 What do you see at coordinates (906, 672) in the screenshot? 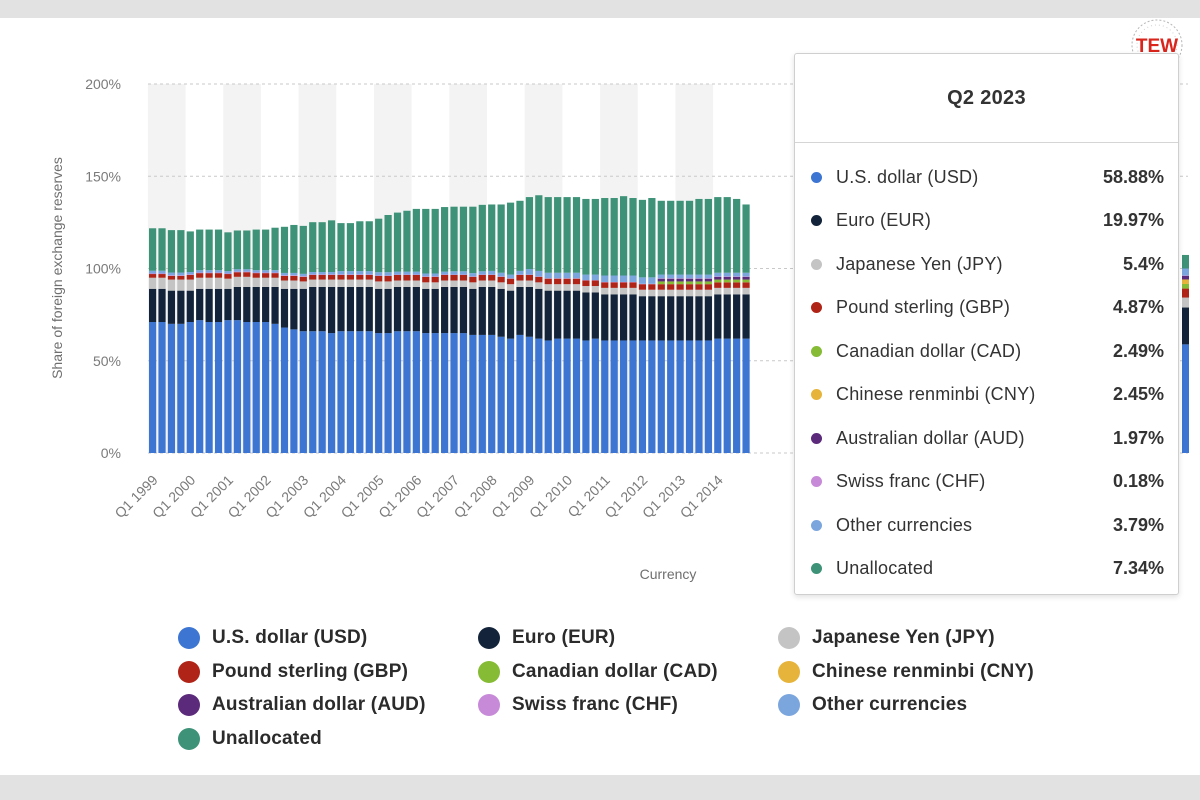
I see `legend-item: Chinese renminbi (CNY)` at bounding box center [906, 672].